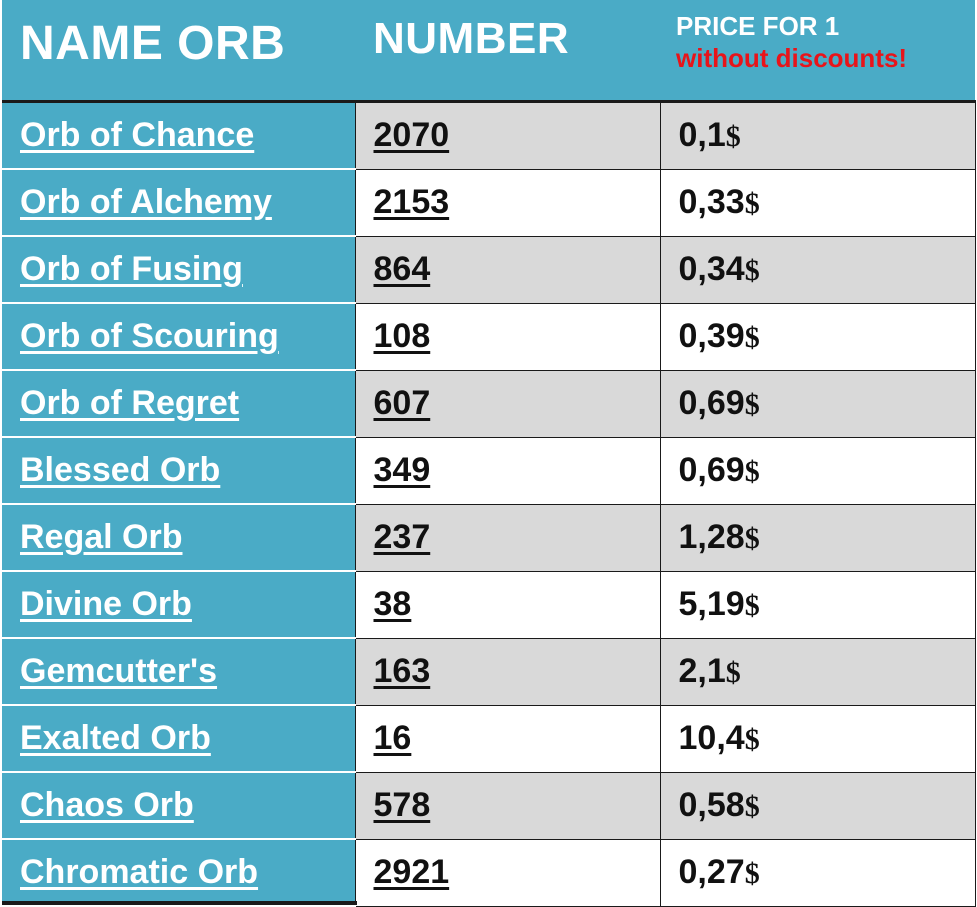  Describe the element at coordinates (411, 872) in the screenshot. I see `orb-number-link: 2921` at that location.